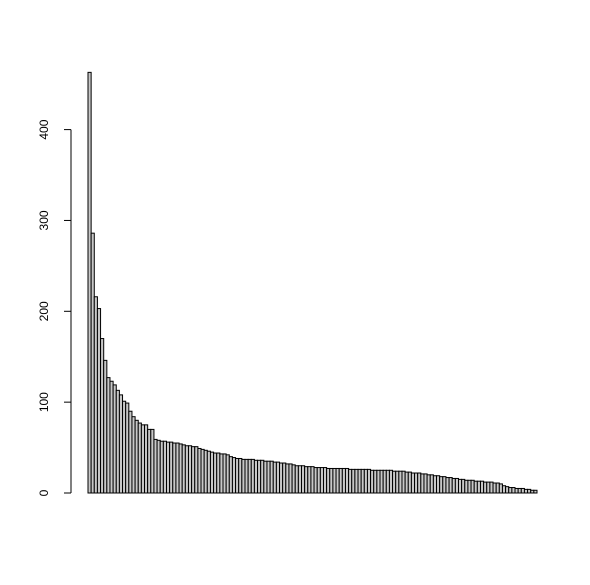  What do you see at coordinates (44, 492) in the screenshot?
I see `y-tick-label: 0` at bounding box center [44, 492].